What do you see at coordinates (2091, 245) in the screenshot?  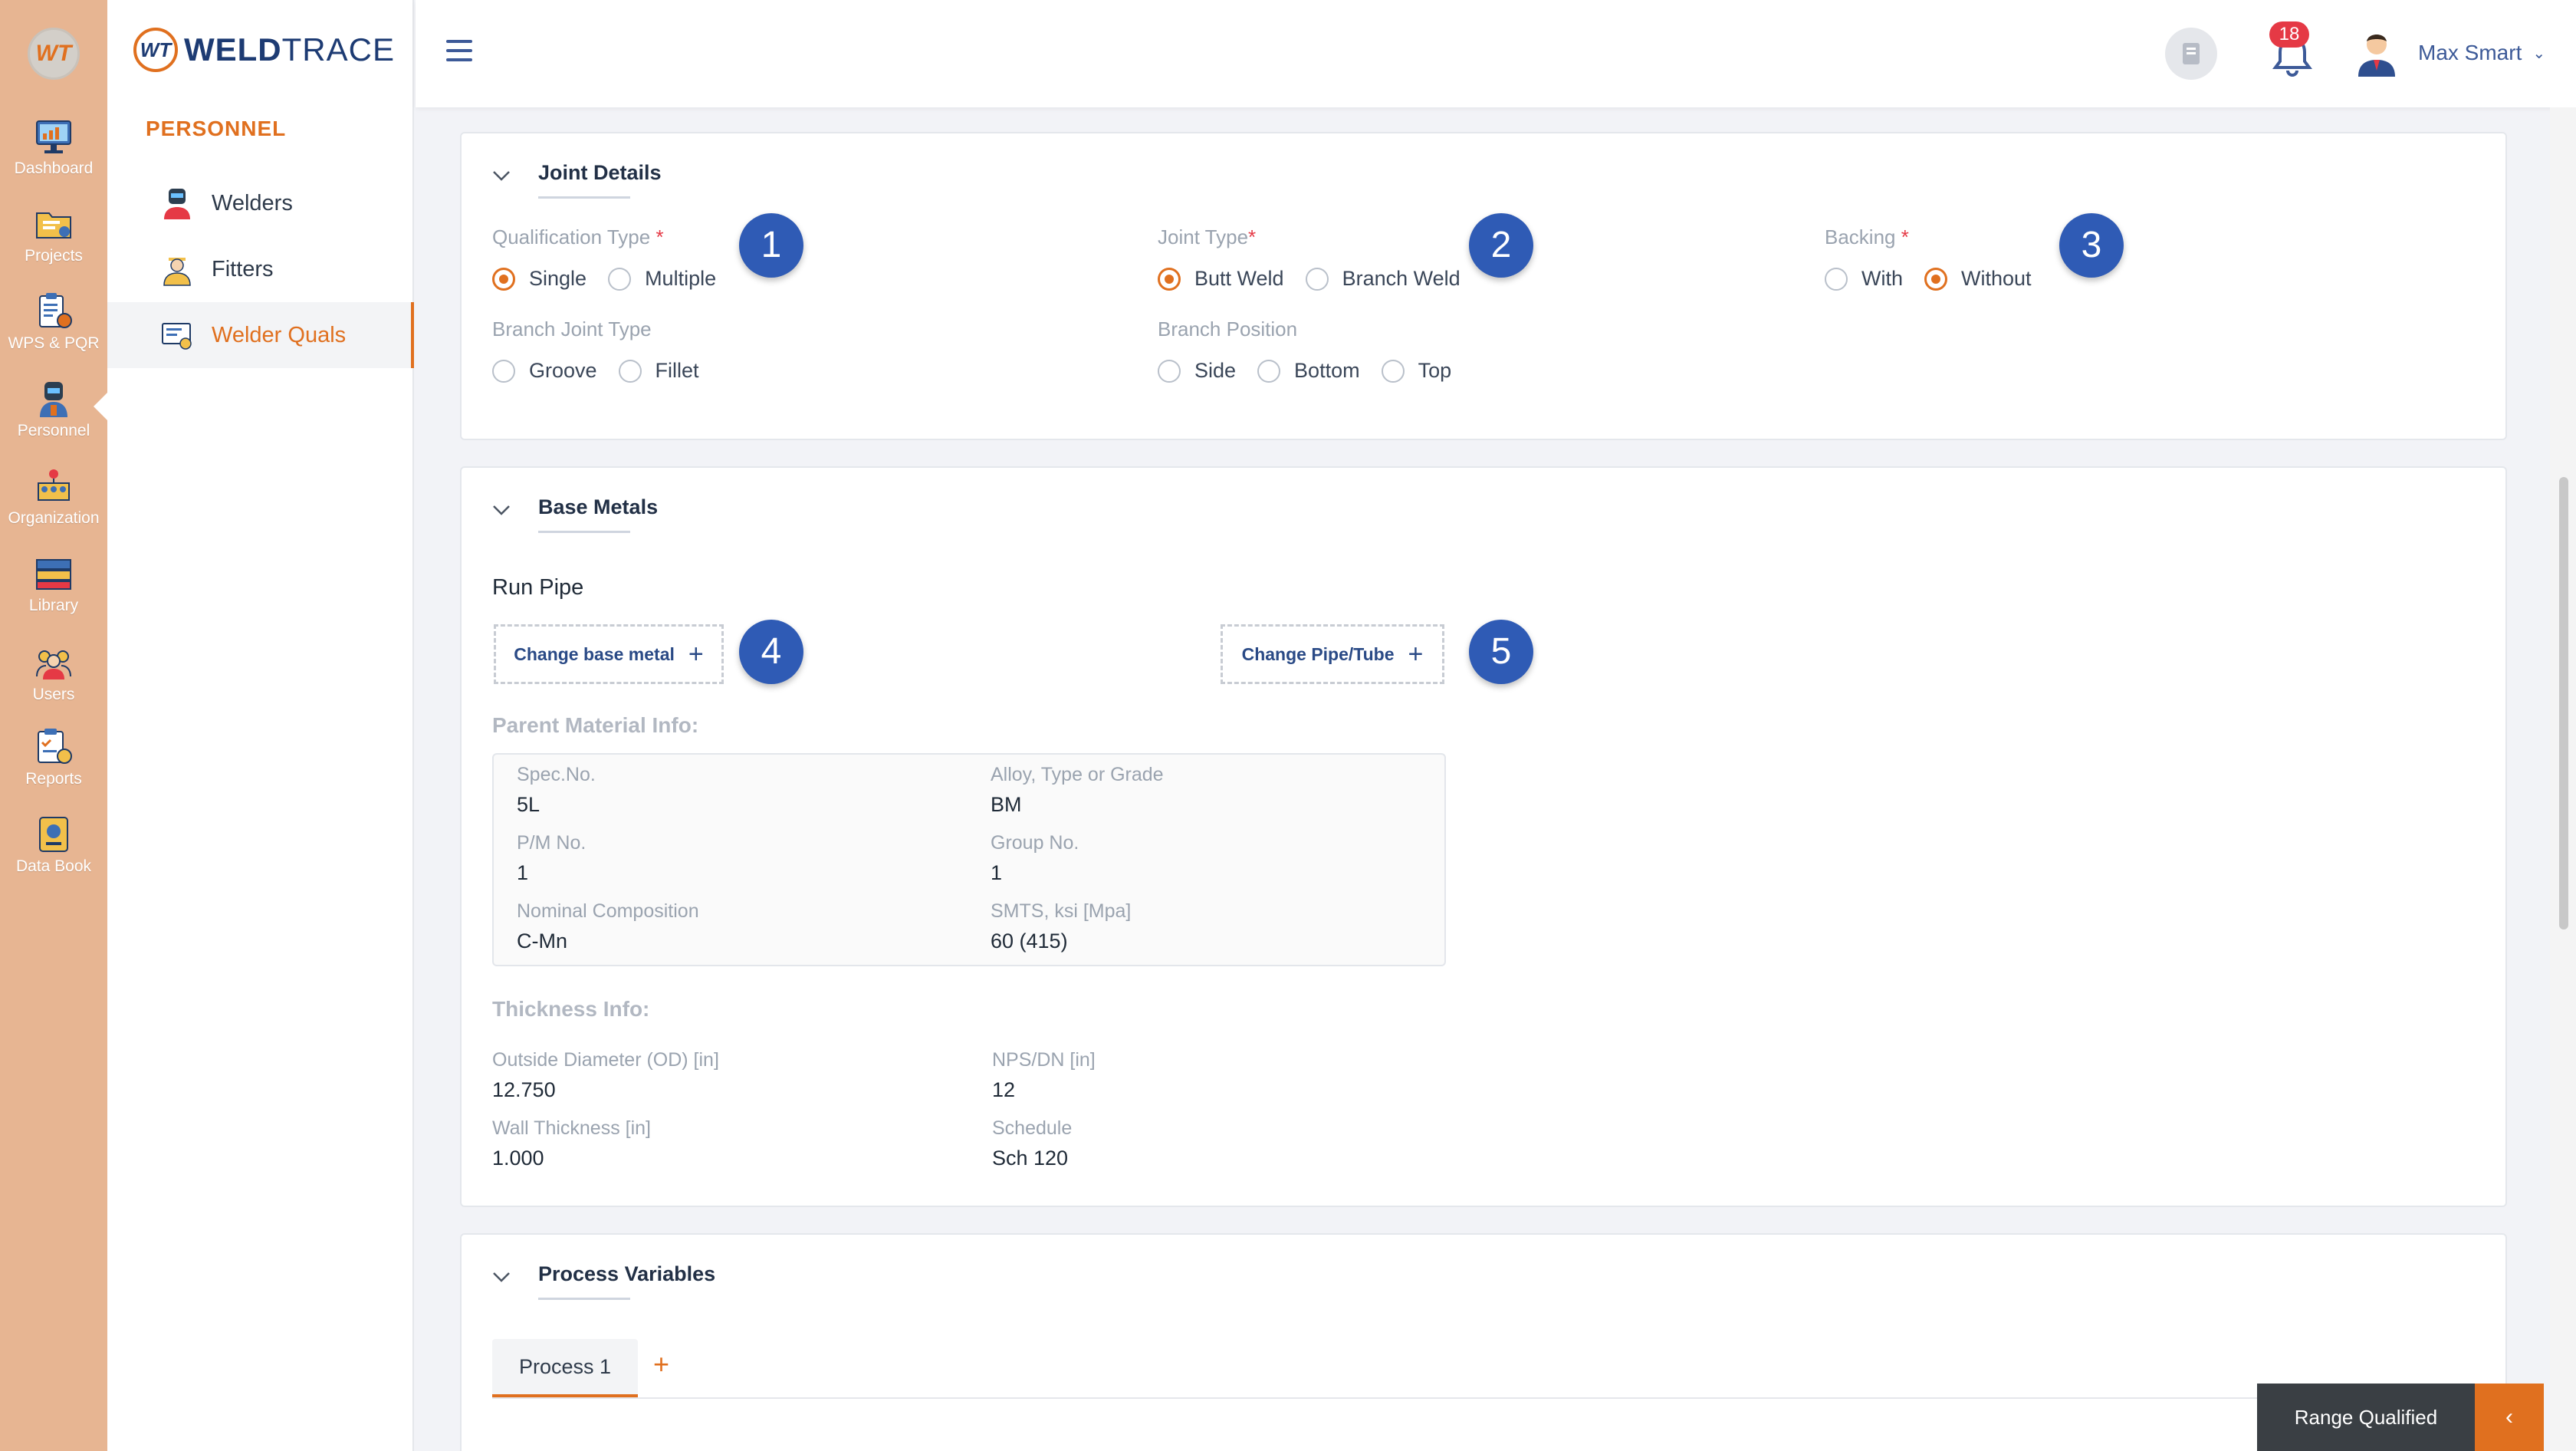 I see `callout-badge-3: 3` at bounding box center [2091, 245].